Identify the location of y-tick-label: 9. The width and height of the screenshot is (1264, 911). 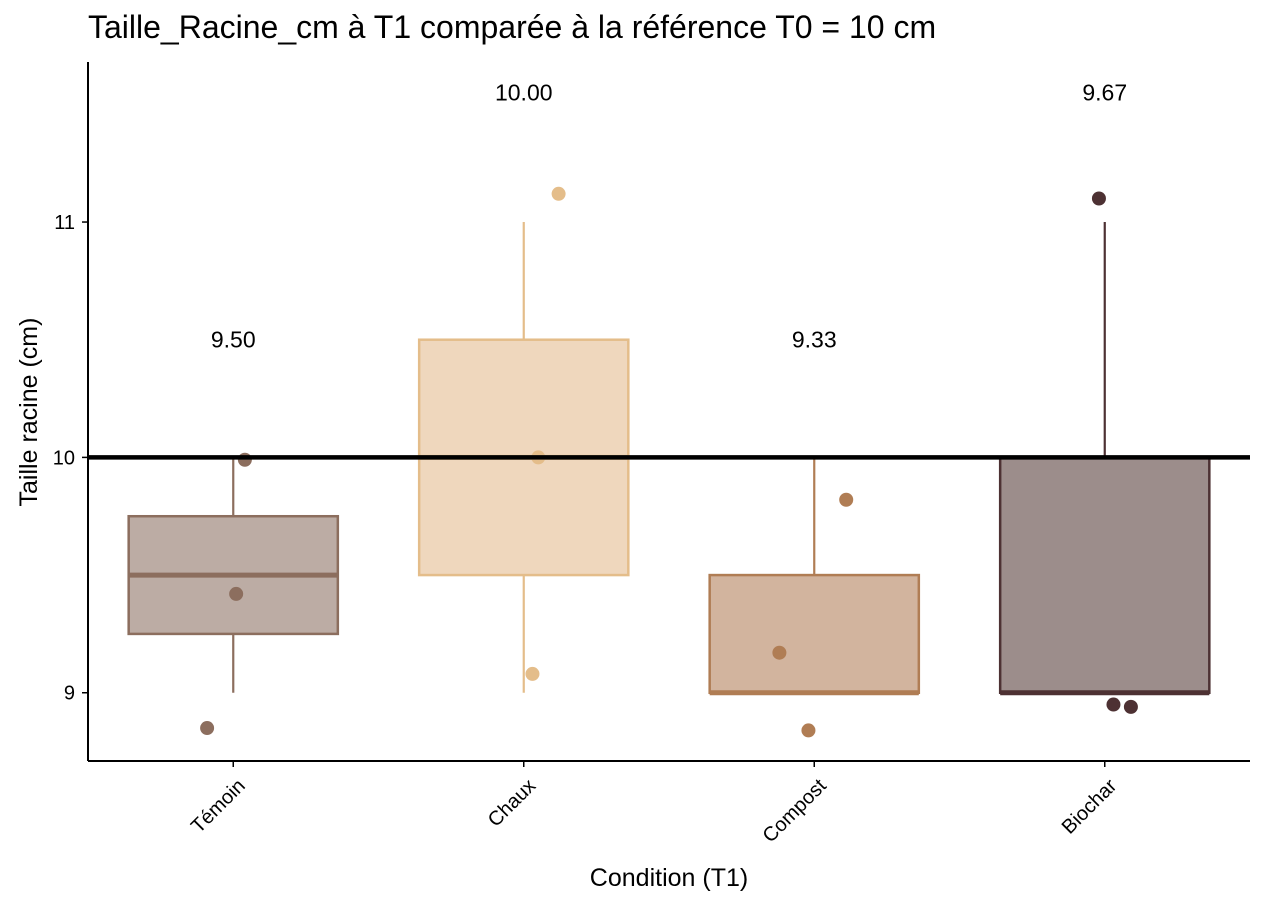
(69, 694).